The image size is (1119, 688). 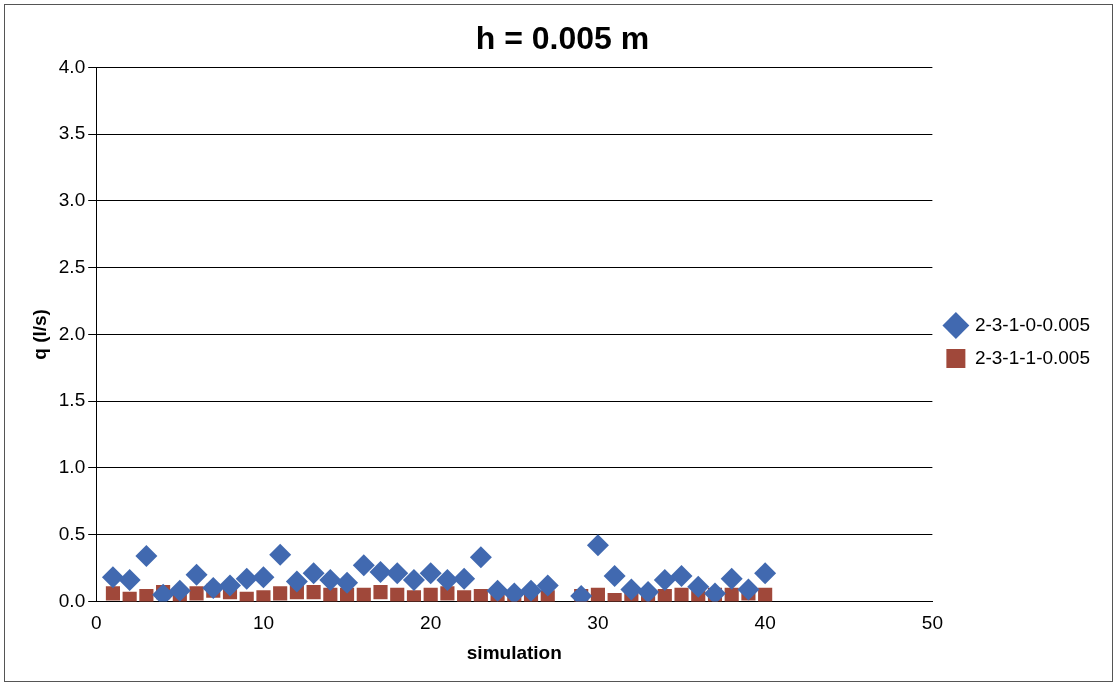 What do you see at coordinates (72, 533) in the screenshot?
I see `y-tick-label: 0.5` at bounding box center [72, 533].